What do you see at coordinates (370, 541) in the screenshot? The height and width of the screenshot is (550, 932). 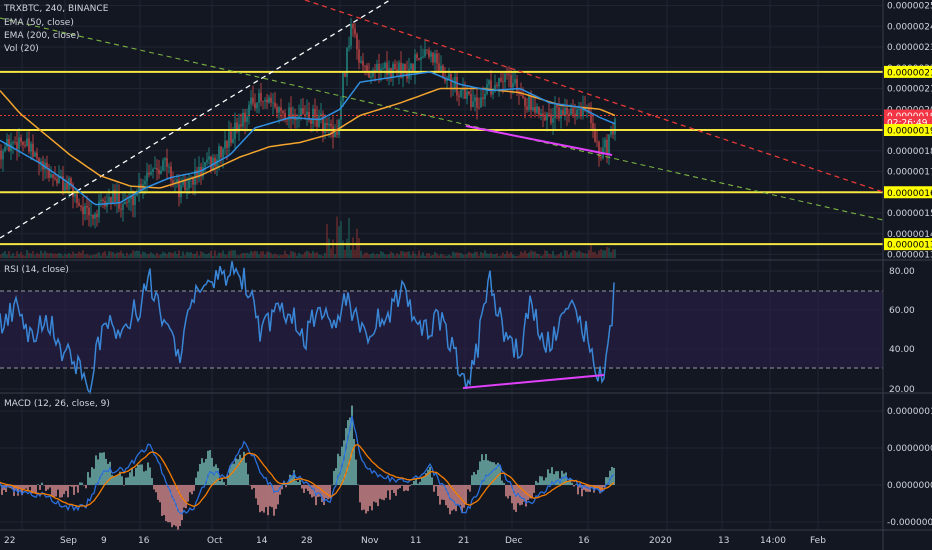 I see `time-label: Nov` at bounding box center [370, 541].